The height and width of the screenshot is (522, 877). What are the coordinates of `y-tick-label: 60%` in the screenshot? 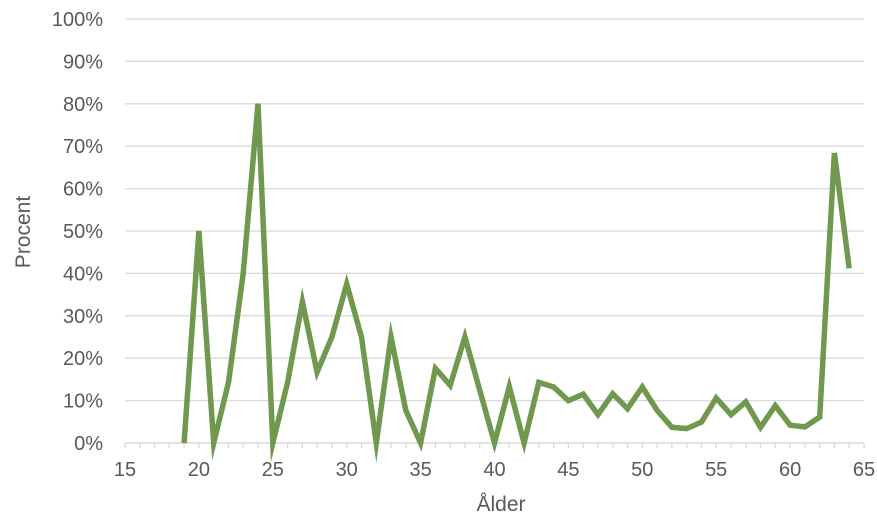 It's located at (83, 190).